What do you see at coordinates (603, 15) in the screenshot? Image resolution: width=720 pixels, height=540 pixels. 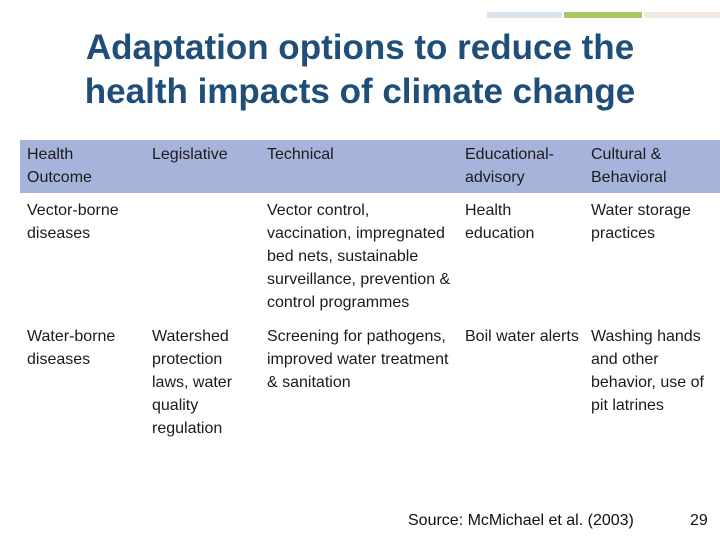 I see `decorative-bar-green` at bounding box center [603, 15].